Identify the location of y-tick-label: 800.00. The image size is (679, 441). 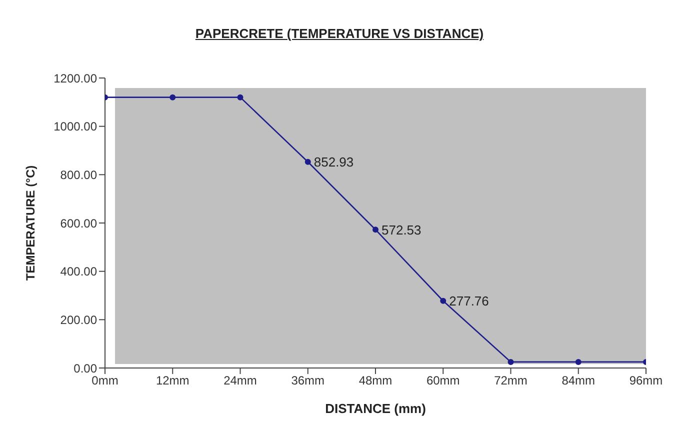
(79, 175).